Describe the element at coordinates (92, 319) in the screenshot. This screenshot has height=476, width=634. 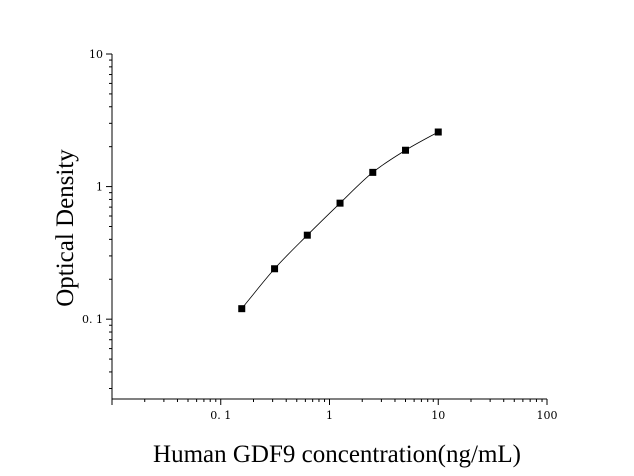
I see `y-tick-label: 0. 1` at that location.